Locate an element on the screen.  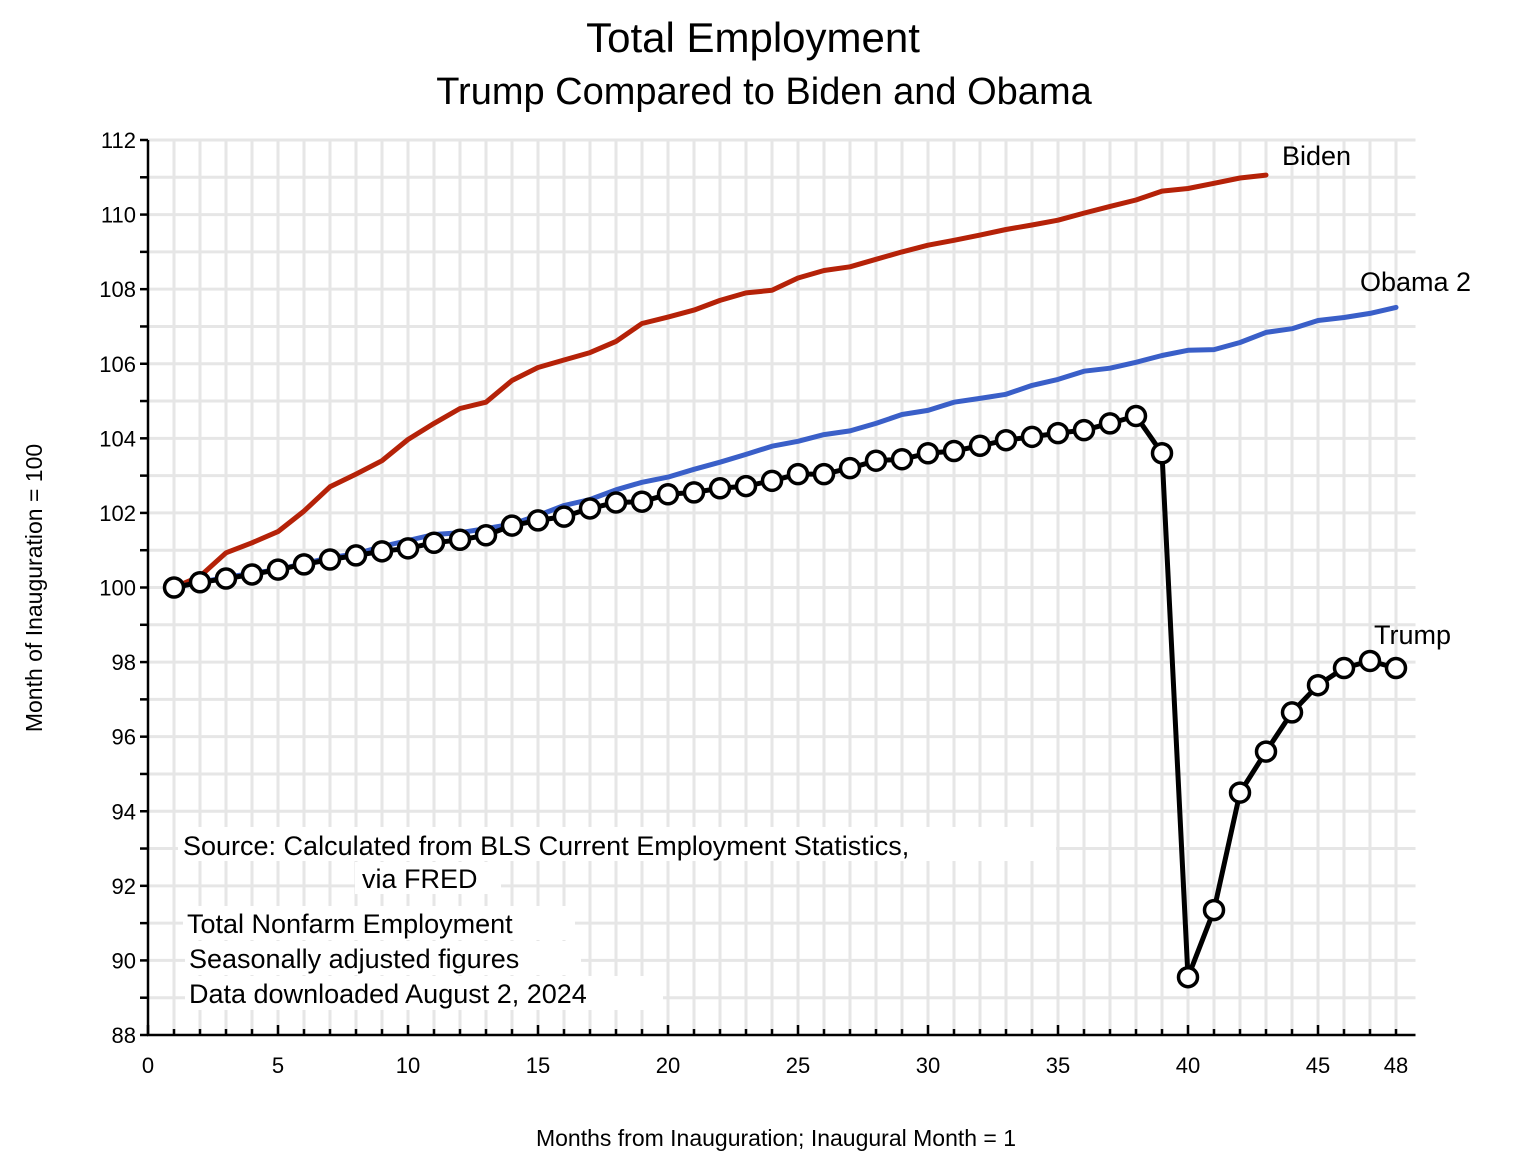
y-tick-label: 100 is located at coordinates (117, 588).